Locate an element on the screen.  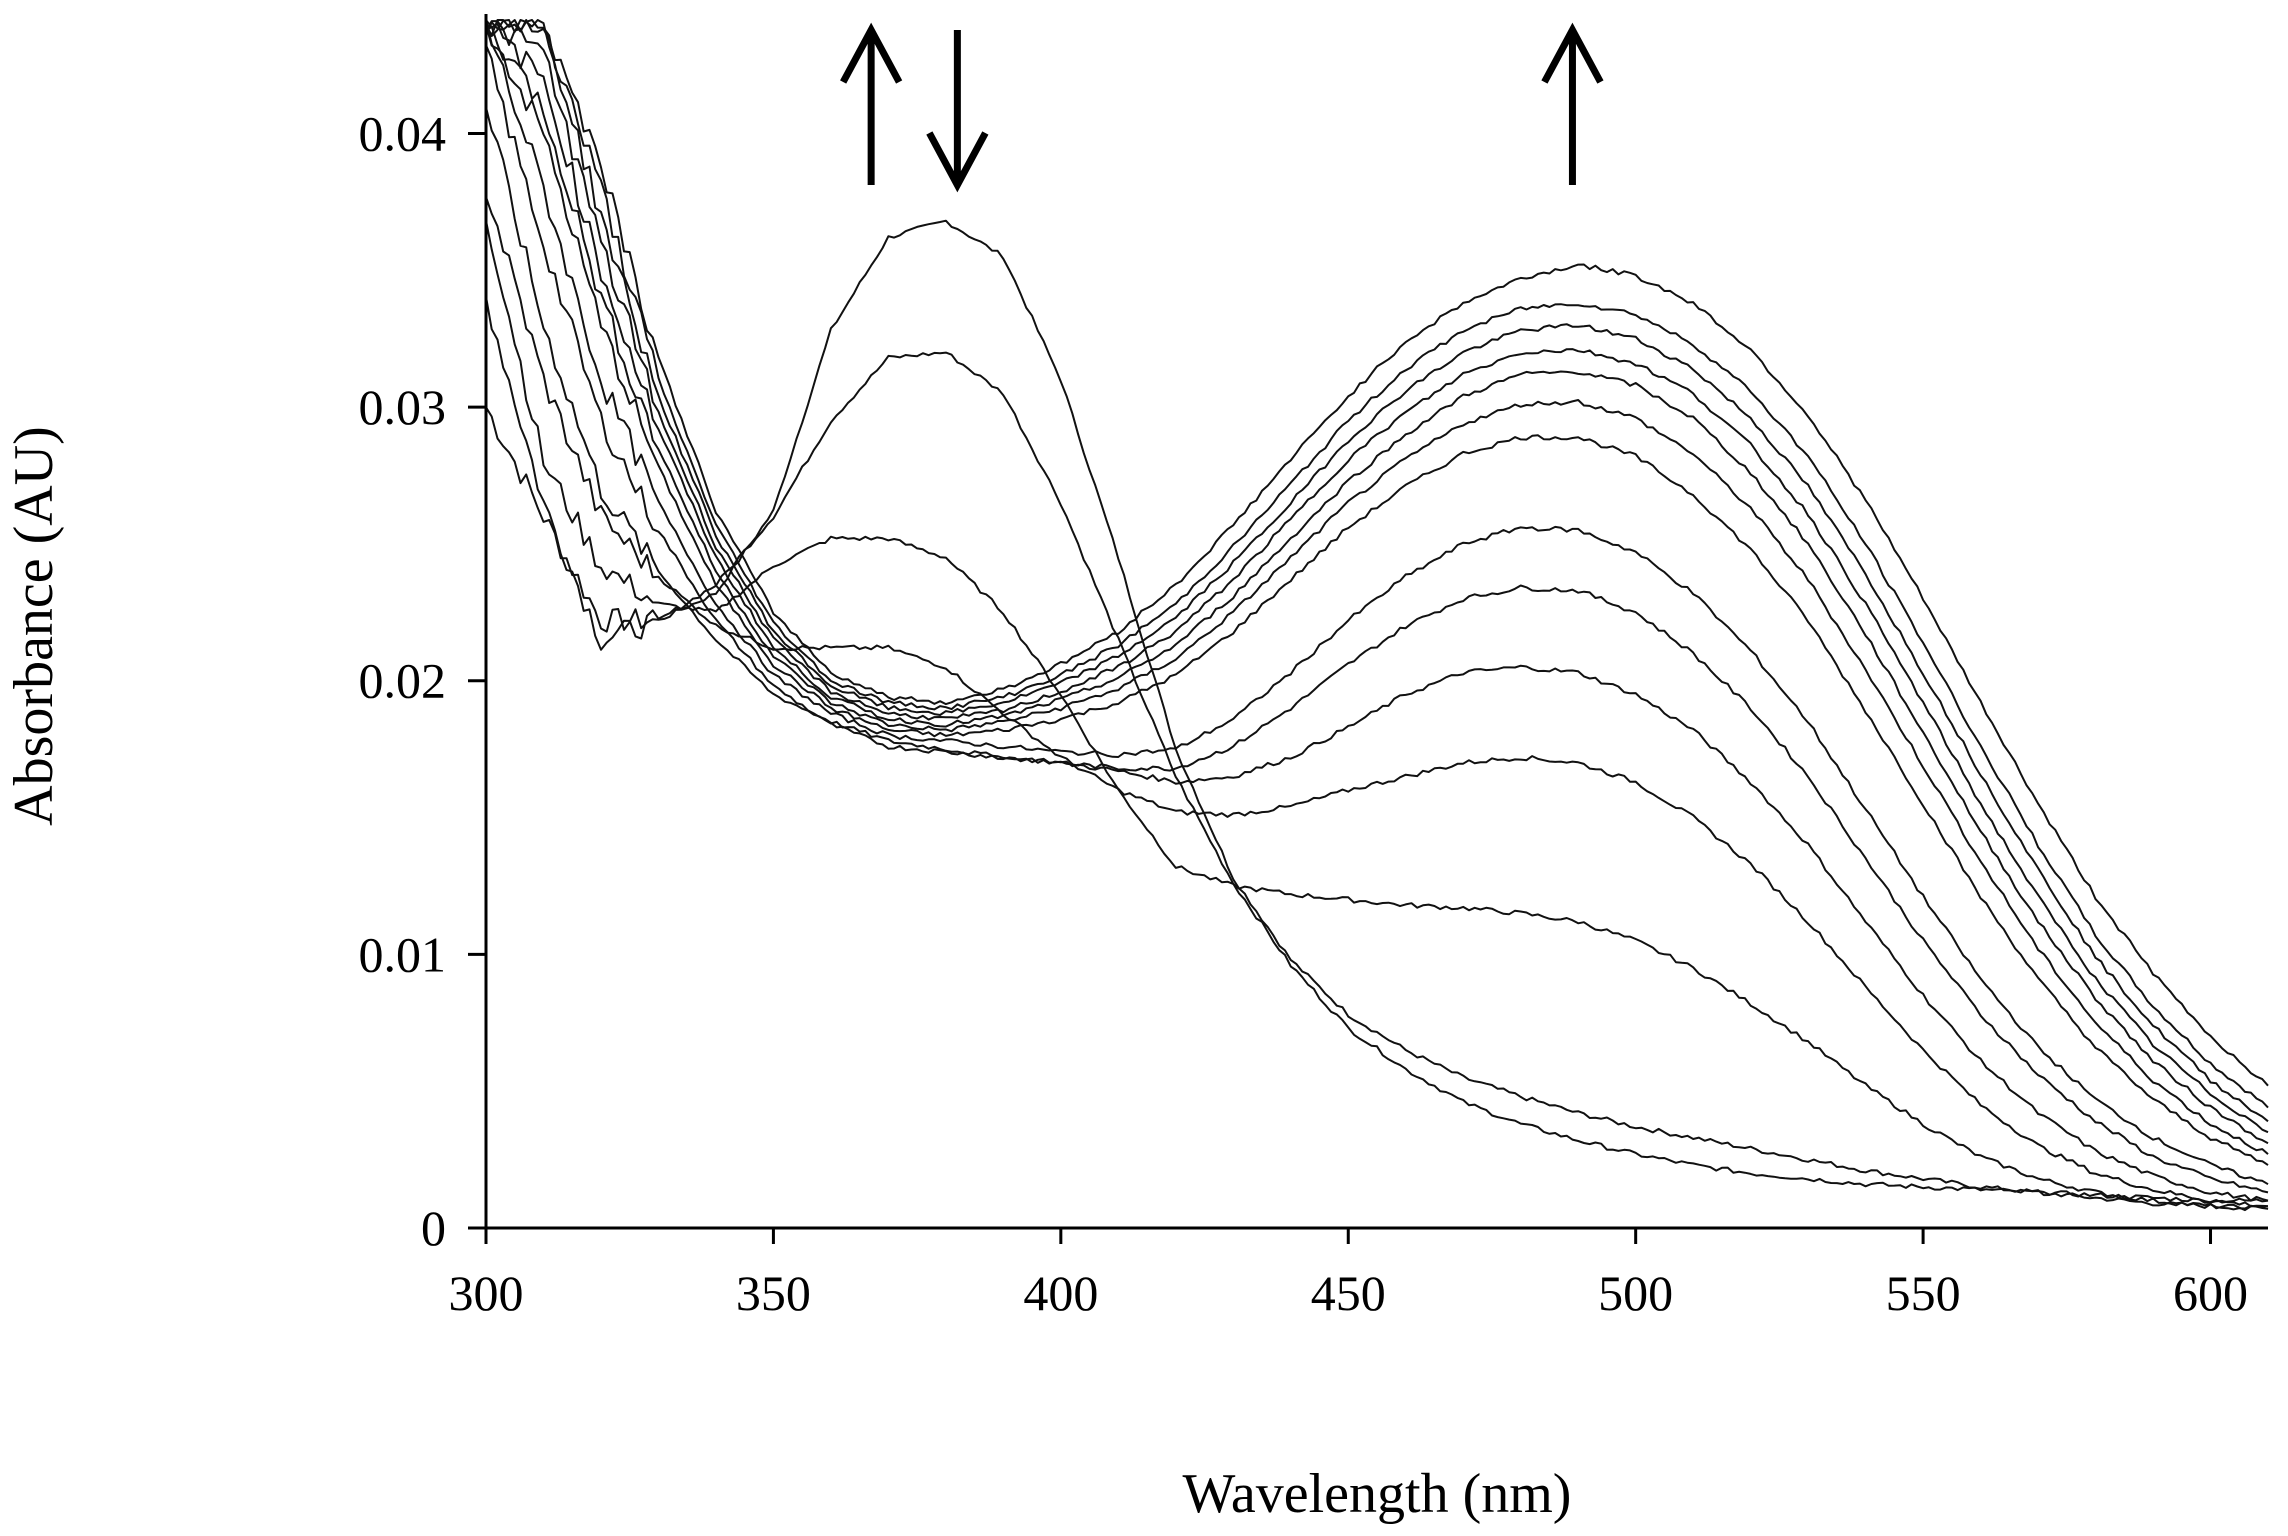
y-tick-label-0.03: 0.03 is located at coordinates (403, 407).